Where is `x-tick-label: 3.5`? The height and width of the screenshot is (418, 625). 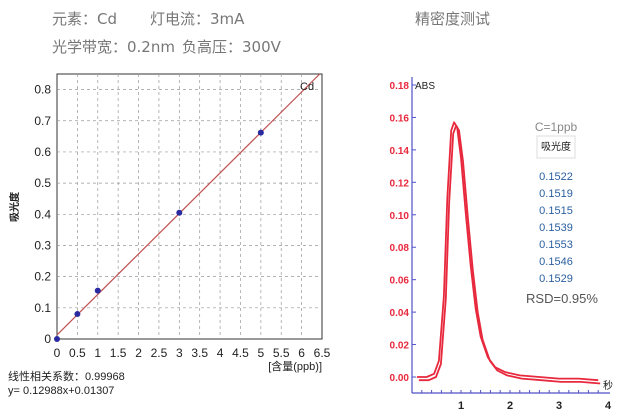 x-tick-label: 3.5 is located at coordinates (199, 353).